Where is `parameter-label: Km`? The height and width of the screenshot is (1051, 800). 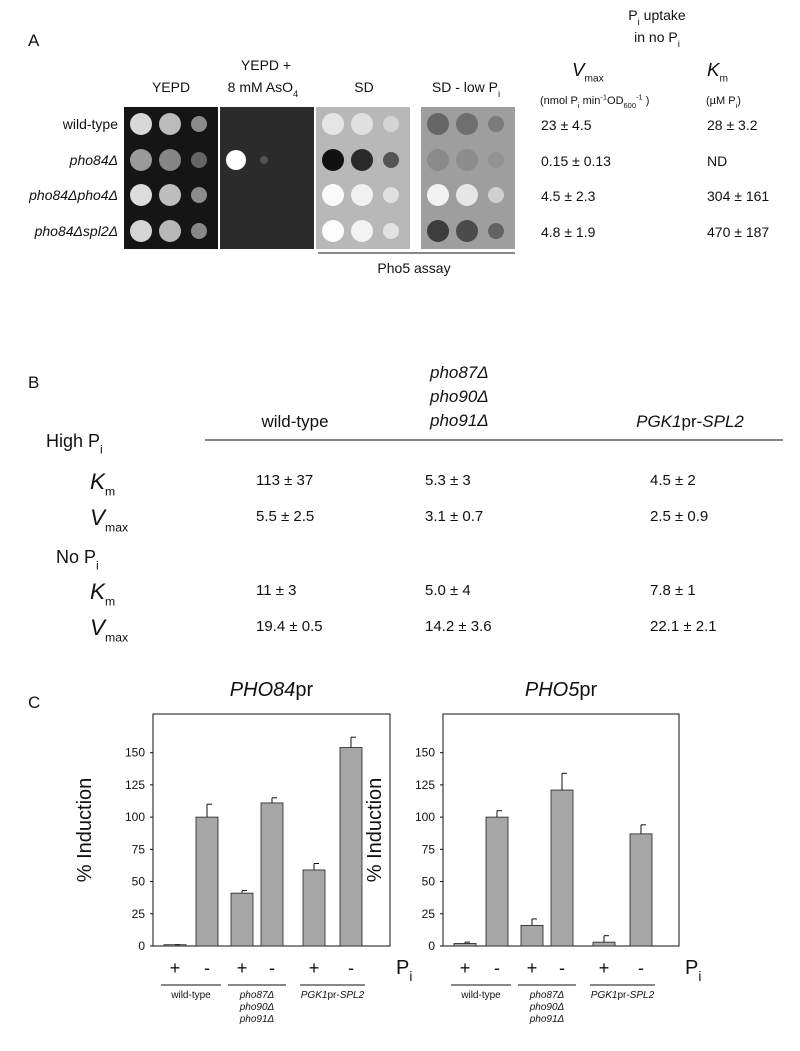
parameter-label: Km is located at coordinates (102, 593).